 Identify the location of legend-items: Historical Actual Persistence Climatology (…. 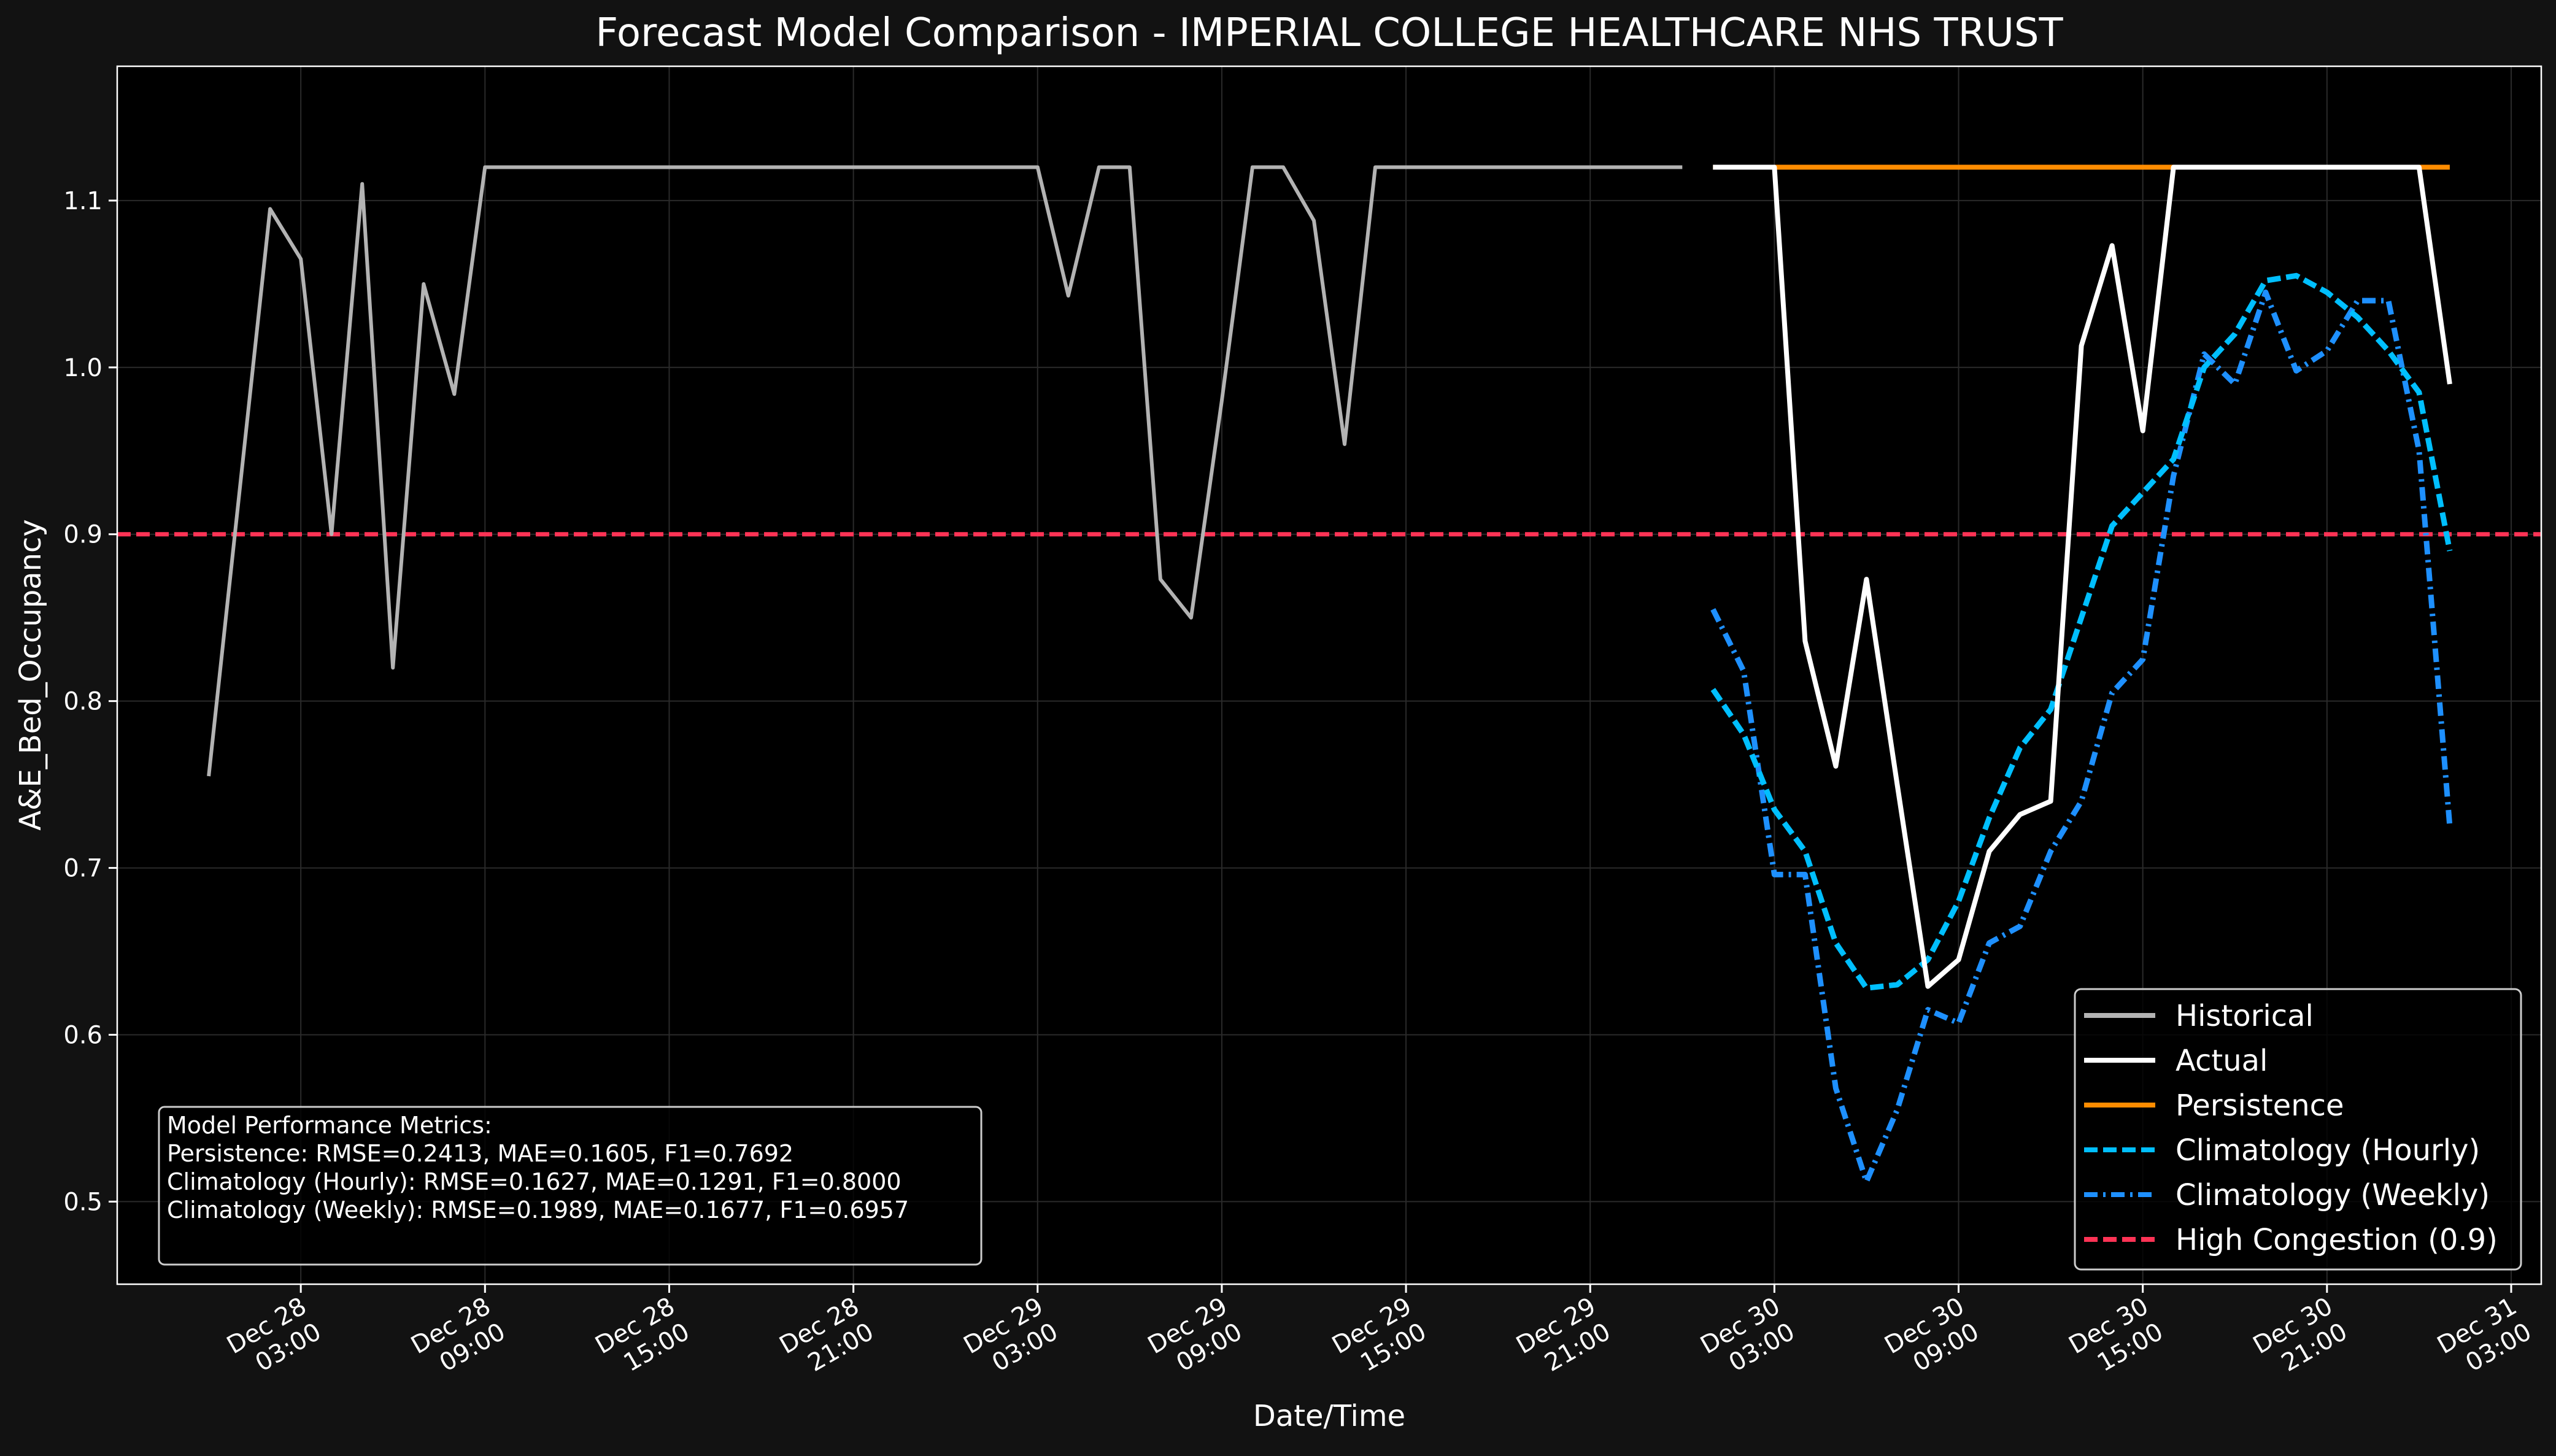
(2291, 1128).